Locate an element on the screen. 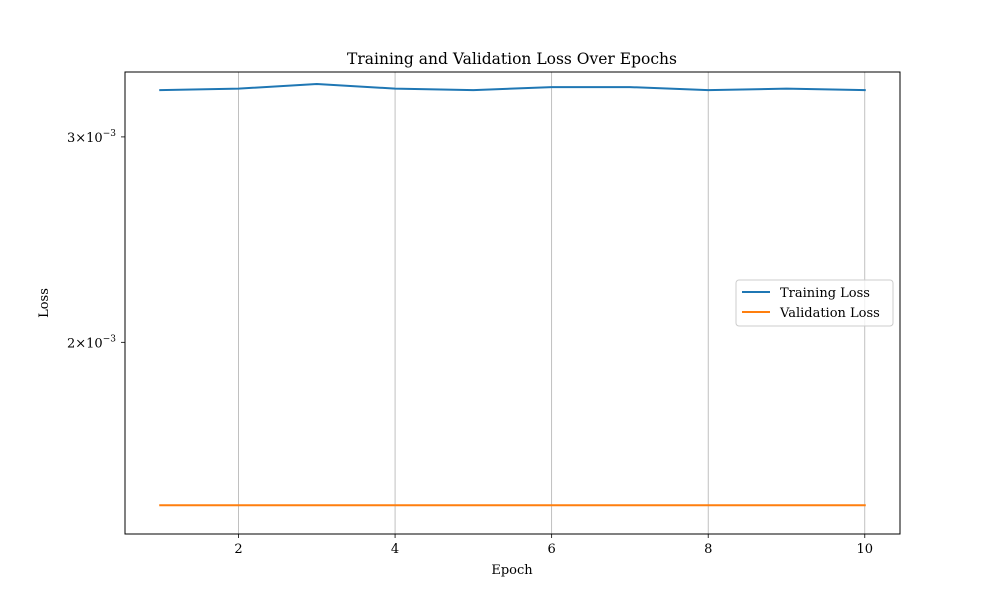 This screenshot has height=604, width=1000. y-axis-ticks: 3×10⁻³ 2×10⁻³ is located at coordinates (96, 240).